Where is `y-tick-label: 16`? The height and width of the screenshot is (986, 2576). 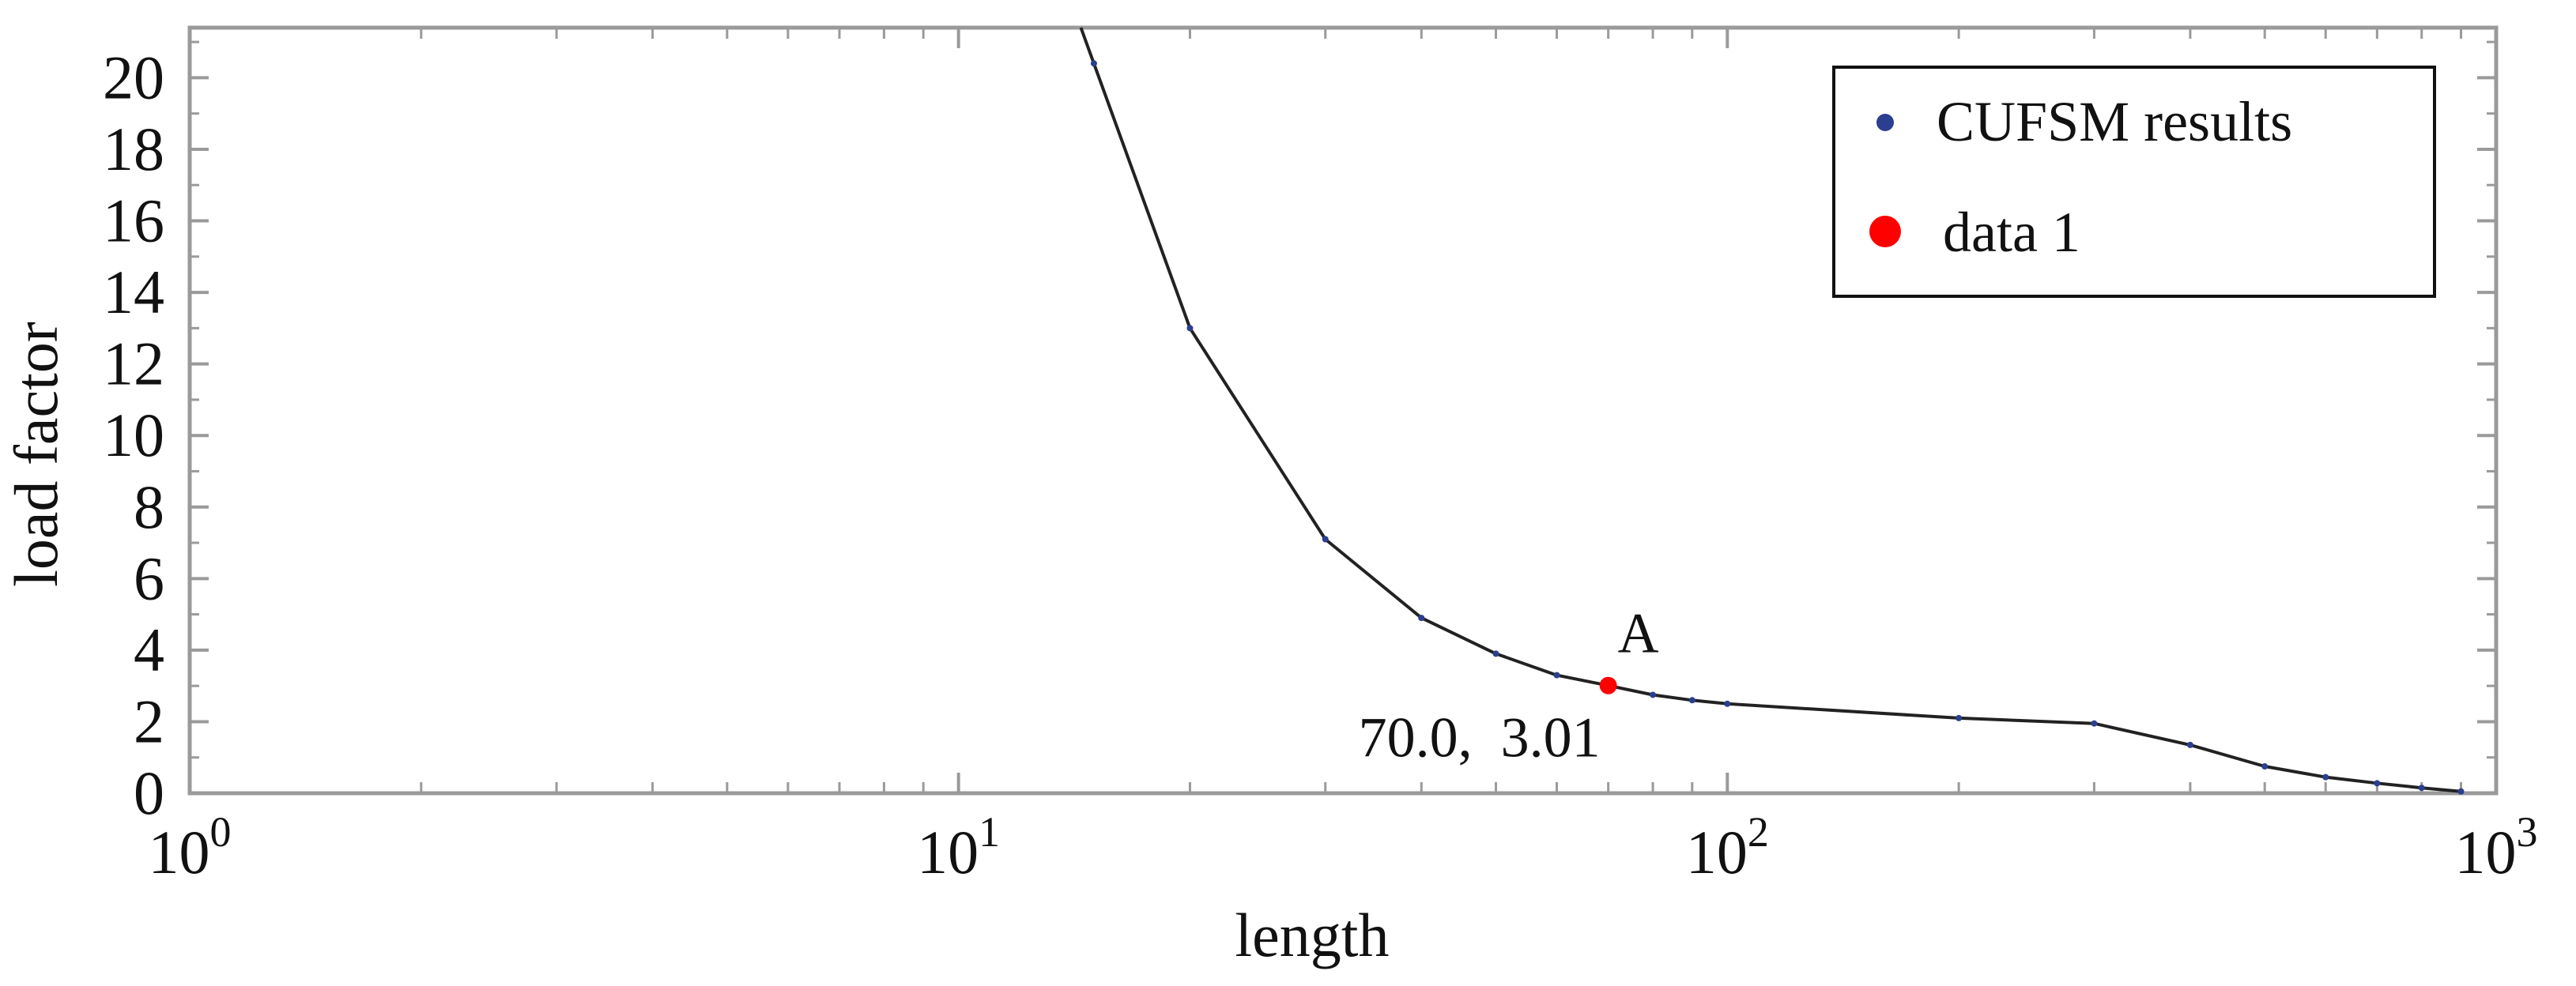
y-tick-label: 16 is located at coordinates (133, 220).